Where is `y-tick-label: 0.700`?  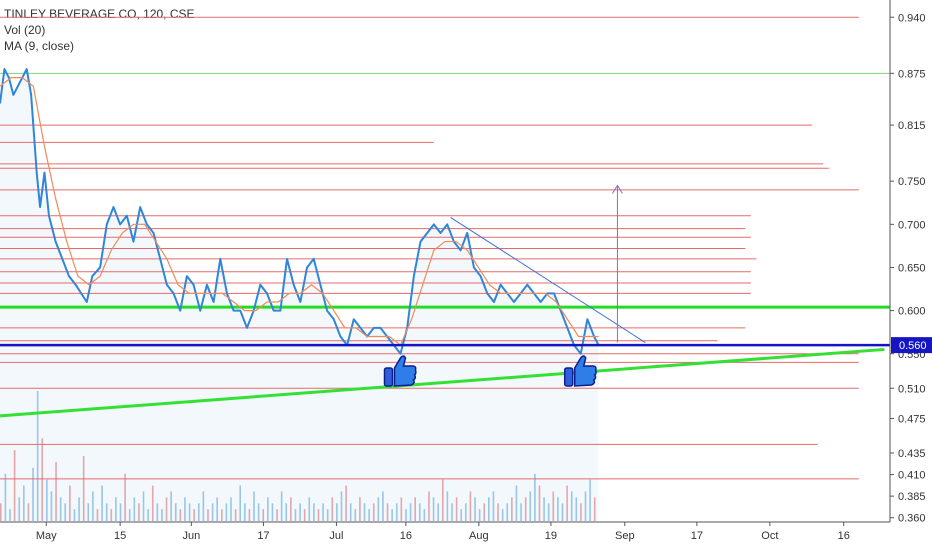
y-tick-label: 0.700 is located at coordinates (912, 225).